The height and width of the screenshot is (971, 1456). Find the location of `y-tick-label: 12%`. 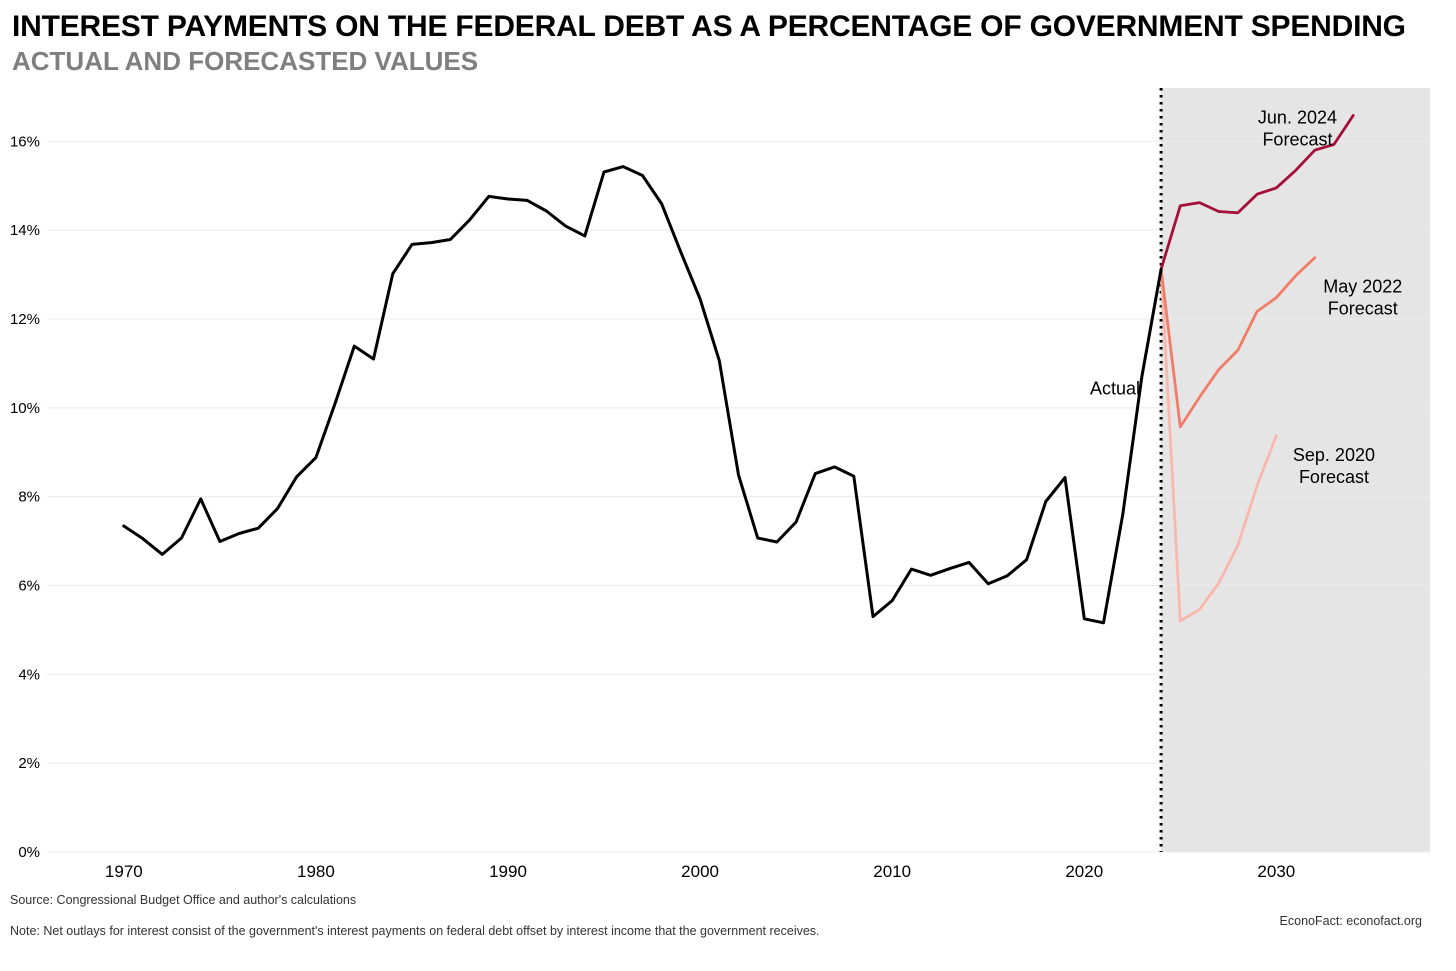

y-tick-label: 12% is located at coordinates (25, 319).